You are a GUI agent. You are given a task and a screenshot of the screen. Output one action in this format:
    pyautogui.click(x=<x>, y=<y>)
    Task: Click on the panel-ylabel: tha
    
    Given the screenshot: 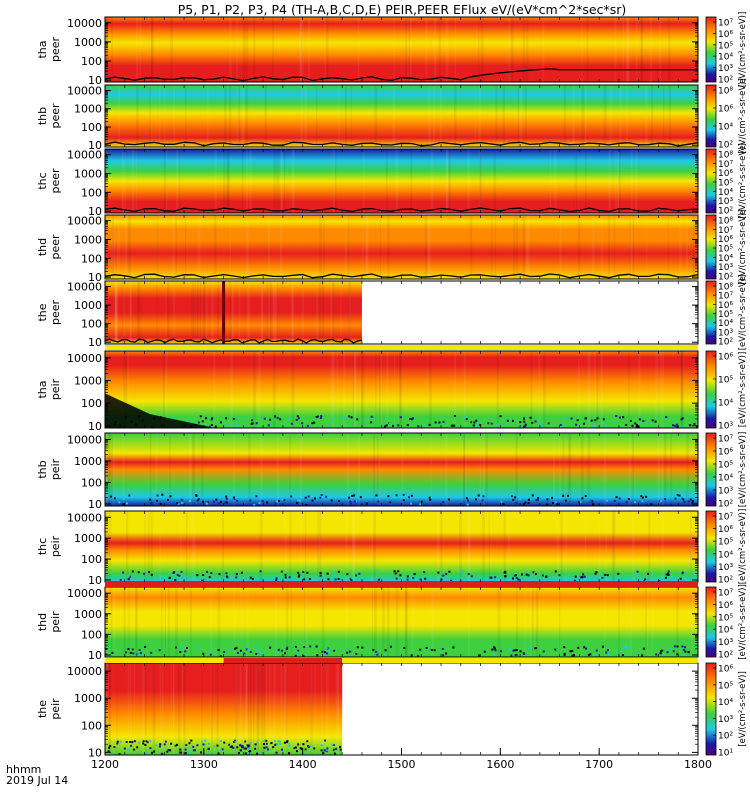 What is the action you would take?
    pyautogui.click(x=42, y=389)
    